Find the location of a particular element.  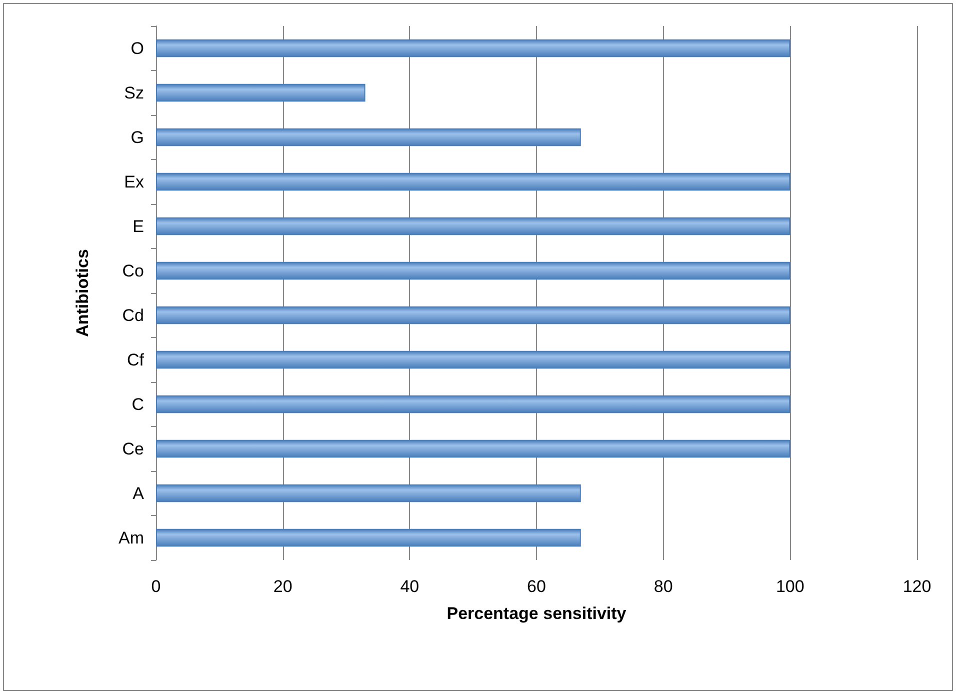

y-tick-label: Sz is located at coordinates (134, 92).